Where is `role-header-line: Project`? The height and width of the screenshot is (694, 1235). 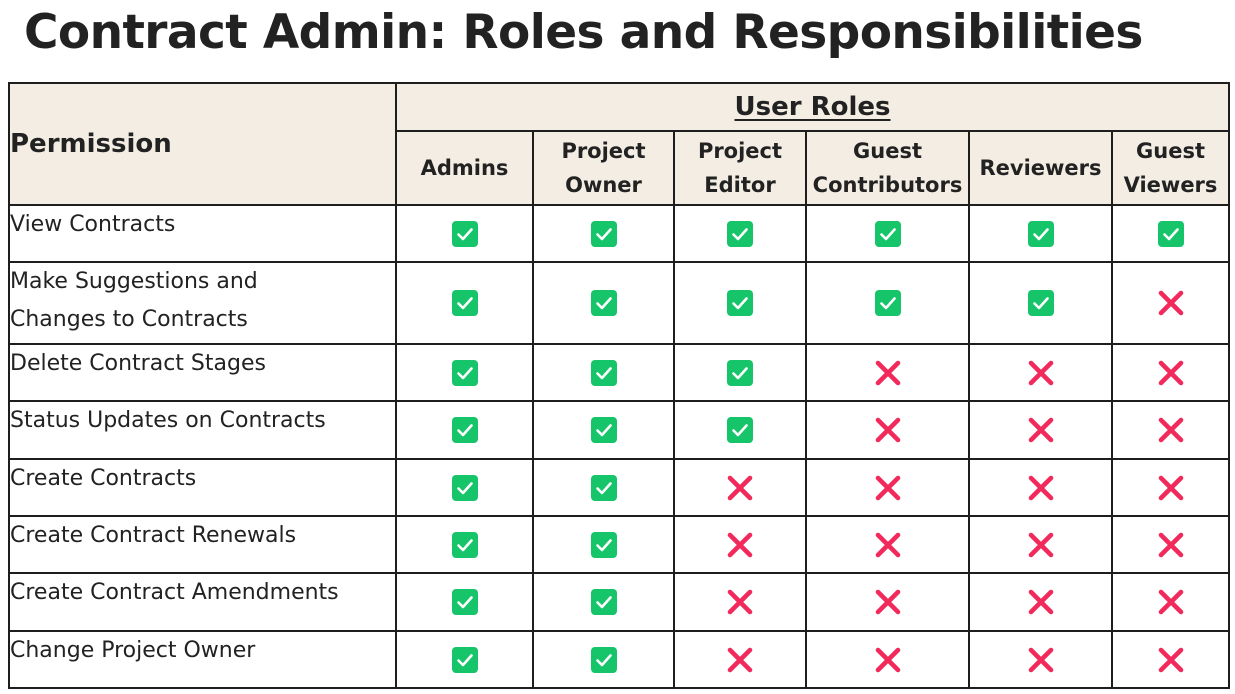 role-header-line: Project is located at coordinates (603, 151).